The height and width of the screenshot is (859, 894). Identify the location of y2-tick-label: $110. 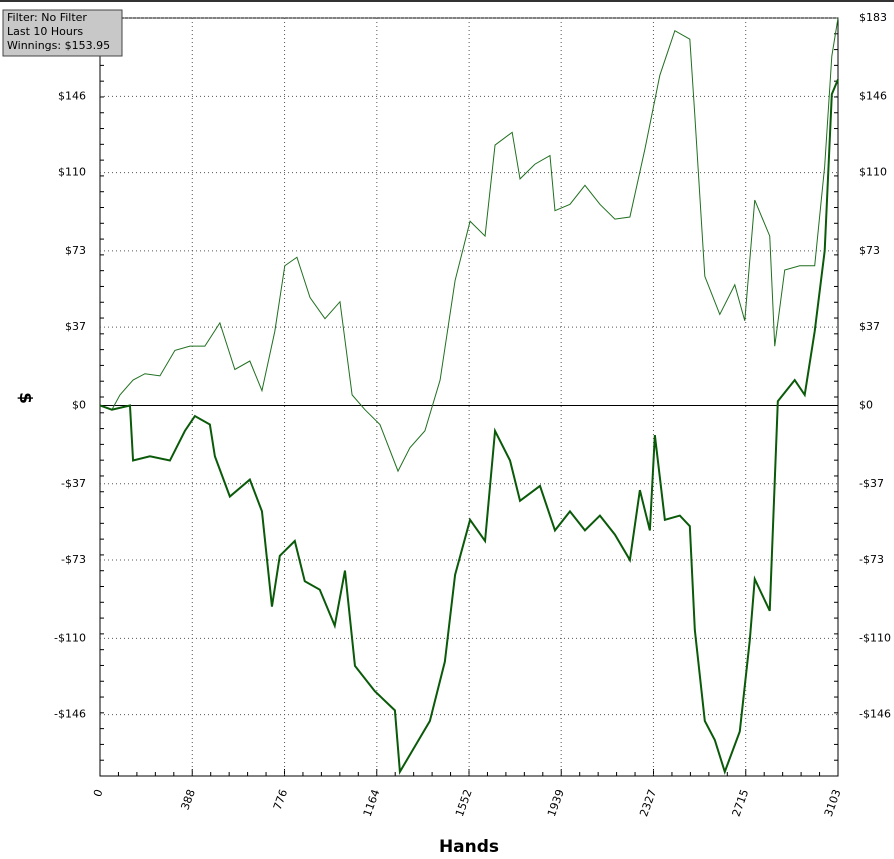
(873, 172).